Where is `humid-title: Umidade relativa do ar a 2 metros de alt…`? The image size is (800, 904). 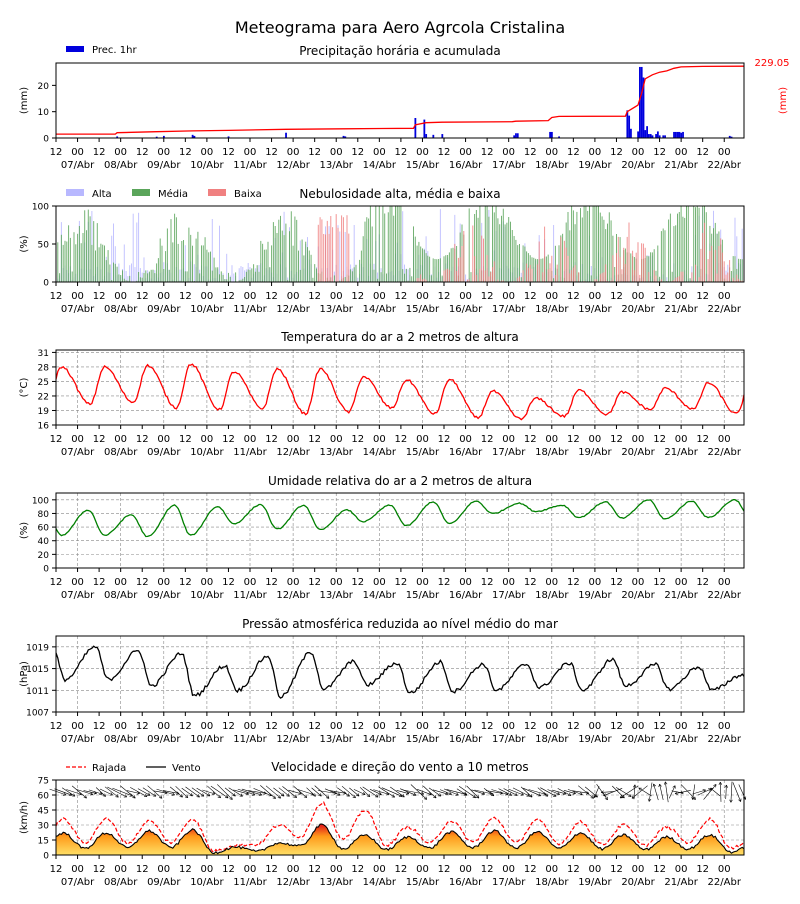 humid-title: Umidade relativa do ar a 2 metros de alt… is located at coordinates (400, 481).